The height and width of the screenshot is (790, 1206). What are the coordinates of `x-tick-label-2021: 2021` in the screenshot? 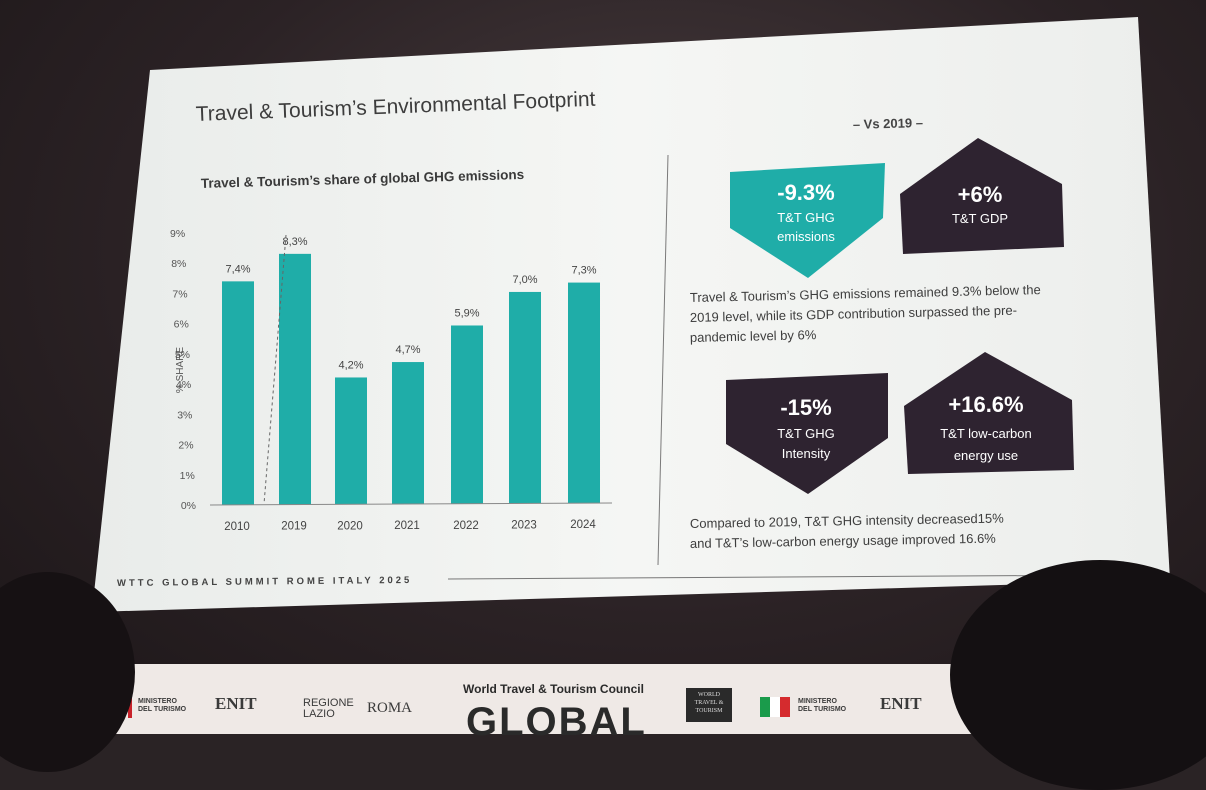 It's located at (407, 526).